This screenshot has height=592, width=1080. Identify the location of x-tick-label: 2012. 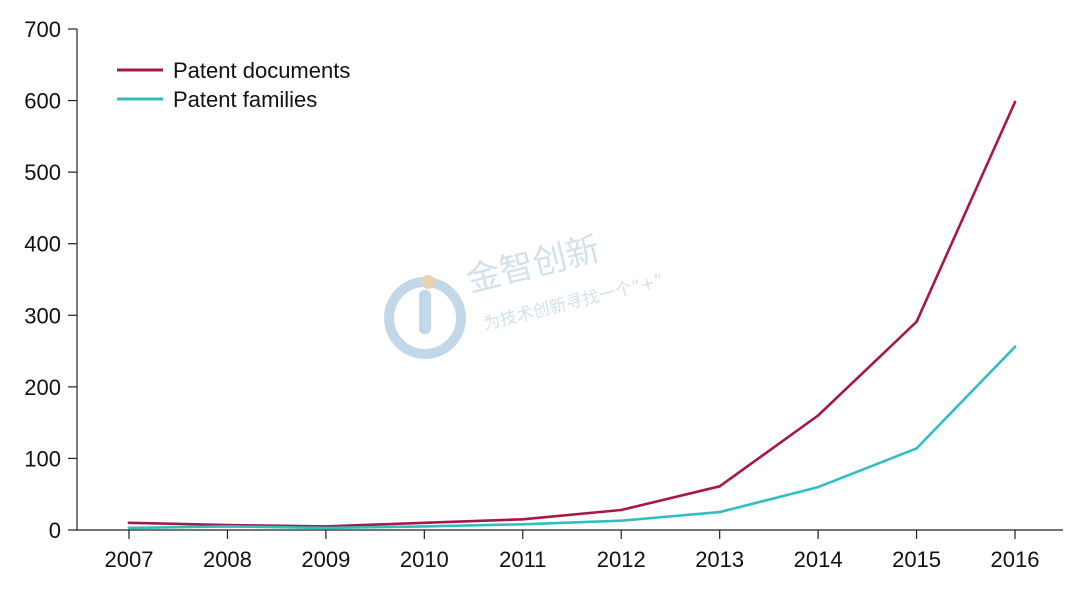
(621, 559).